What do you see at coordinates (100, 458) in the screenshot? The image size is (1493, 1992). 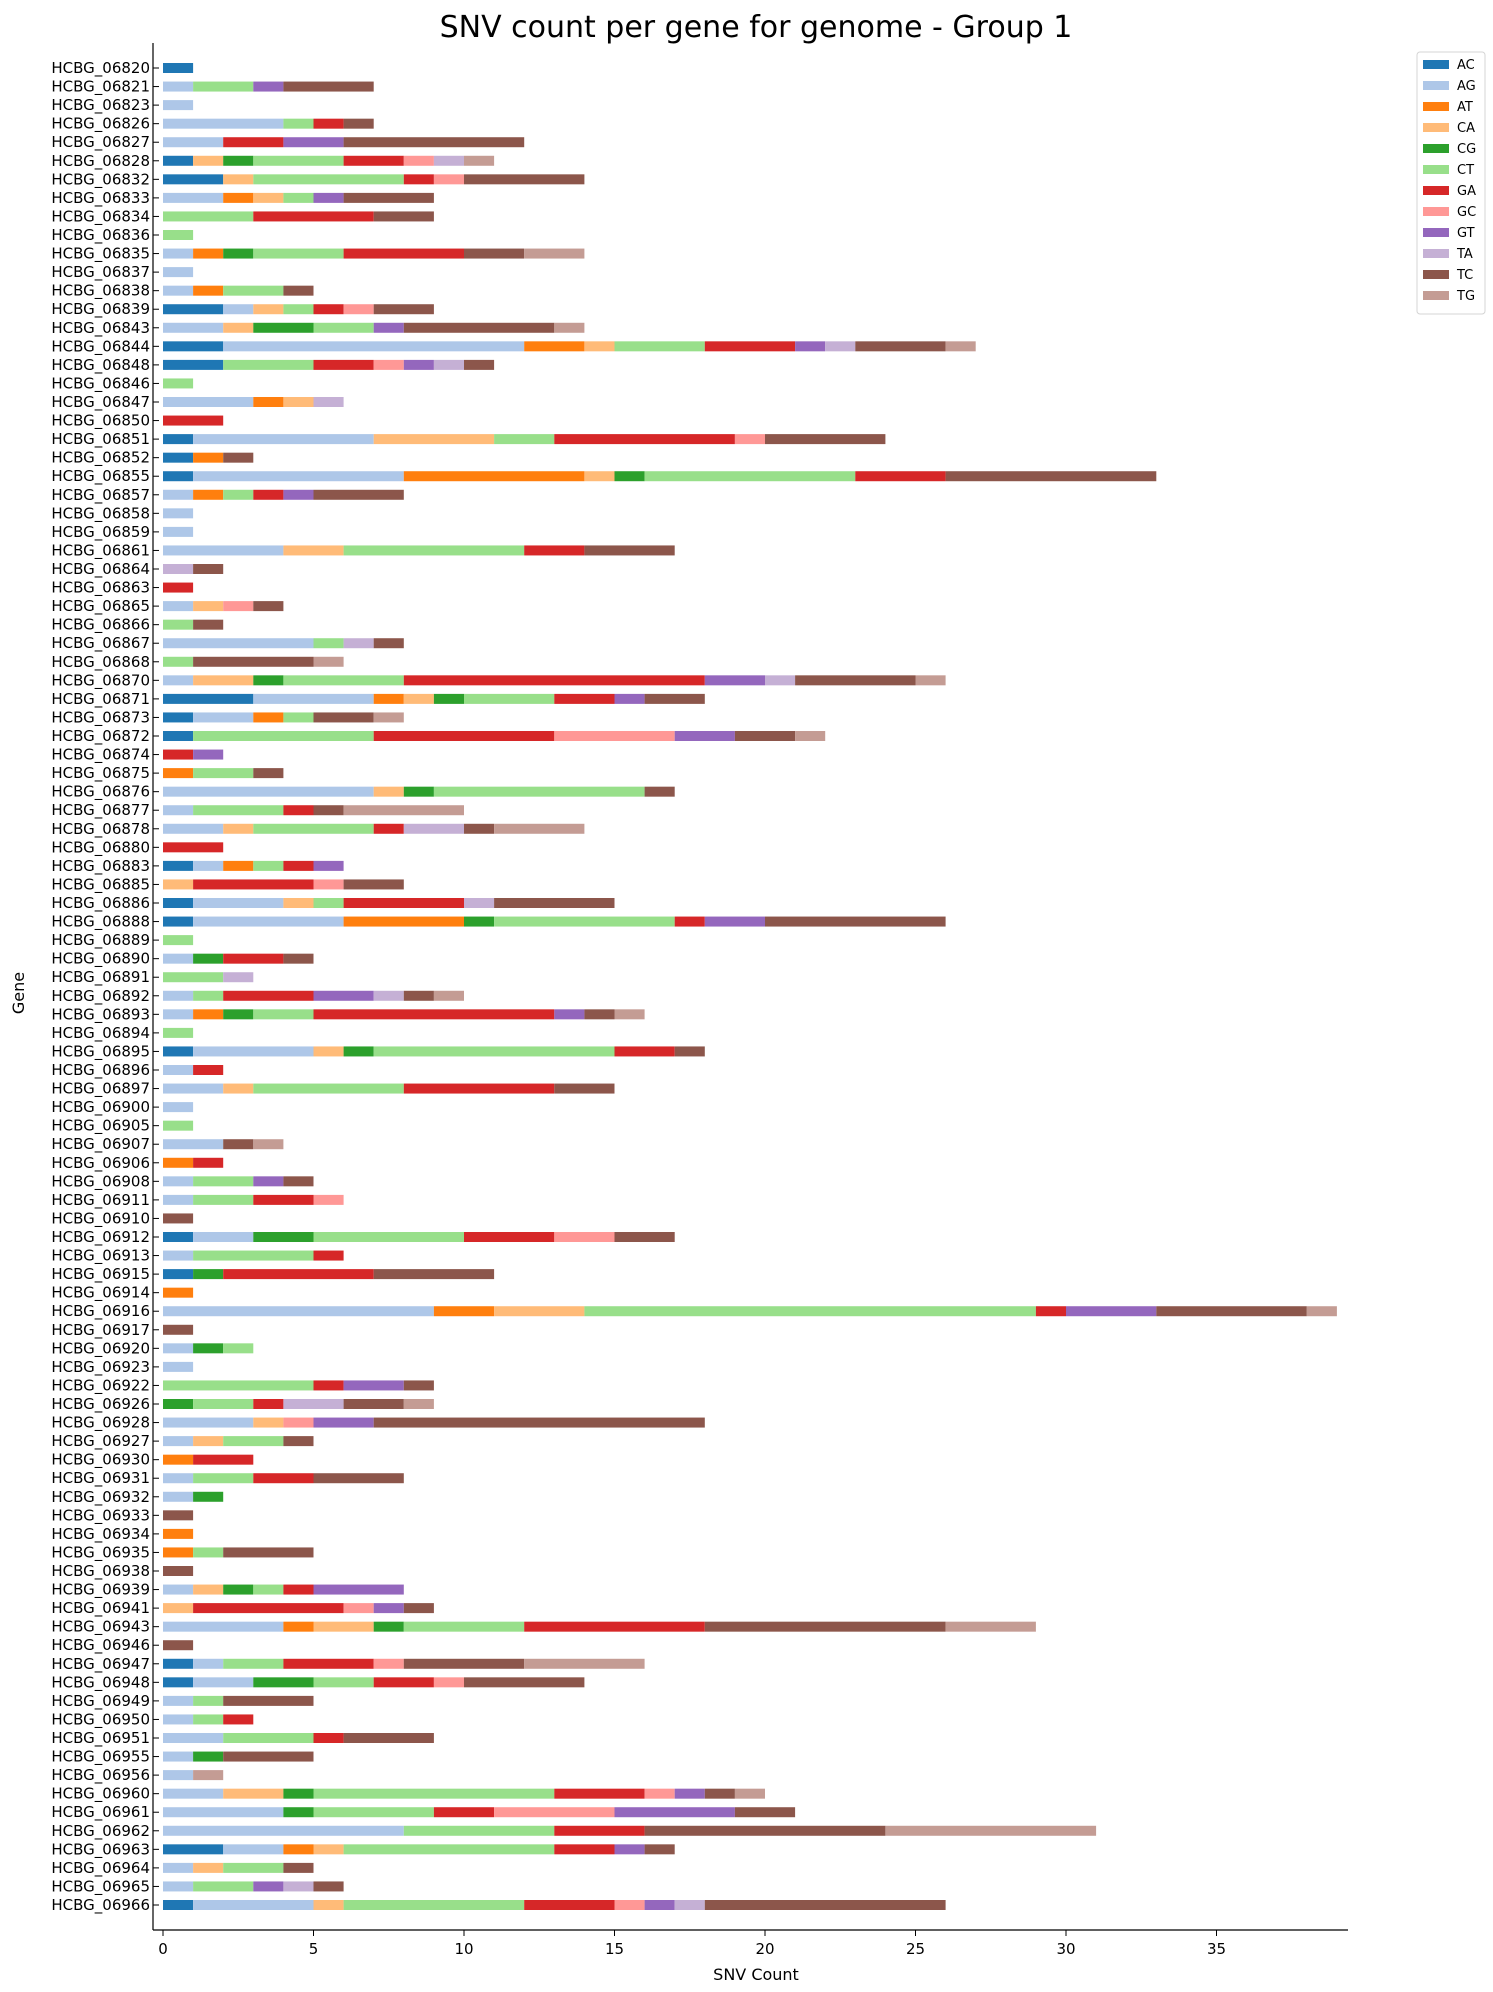 I see `y-tick-label: HCBG_06852` at bounding box center [100, 458].